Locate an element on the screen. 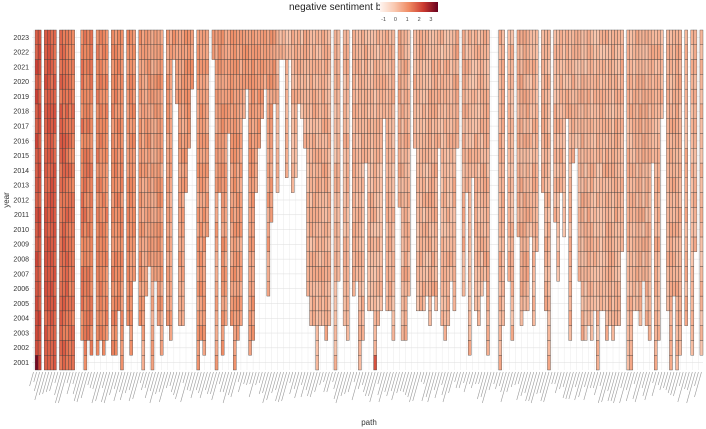 The height and width of the screenshot is (429, 706). y-tick-label: 2001 is located at coordinates (21, 363).